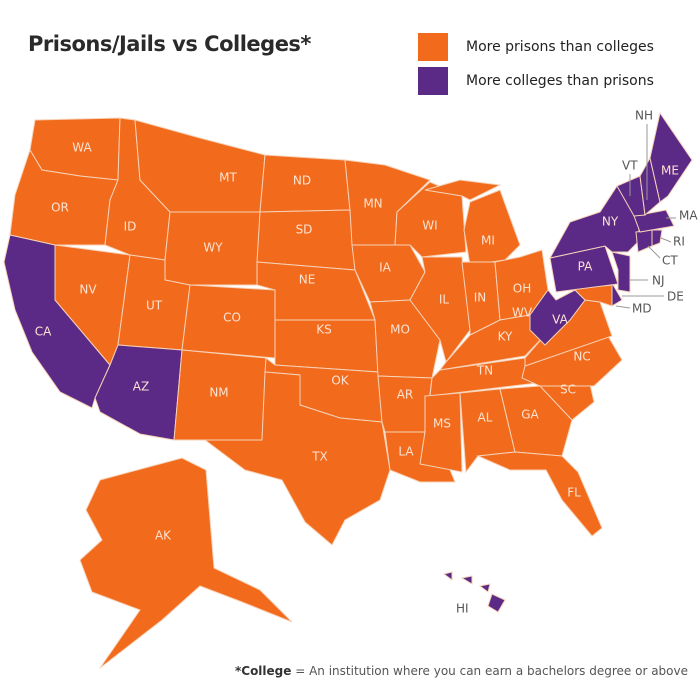 The width and height of the screenshot is (700, 690). Describe the element at coordinates (433, 47) in the screenshot. I see `legend-swatch-prisons` at that location.